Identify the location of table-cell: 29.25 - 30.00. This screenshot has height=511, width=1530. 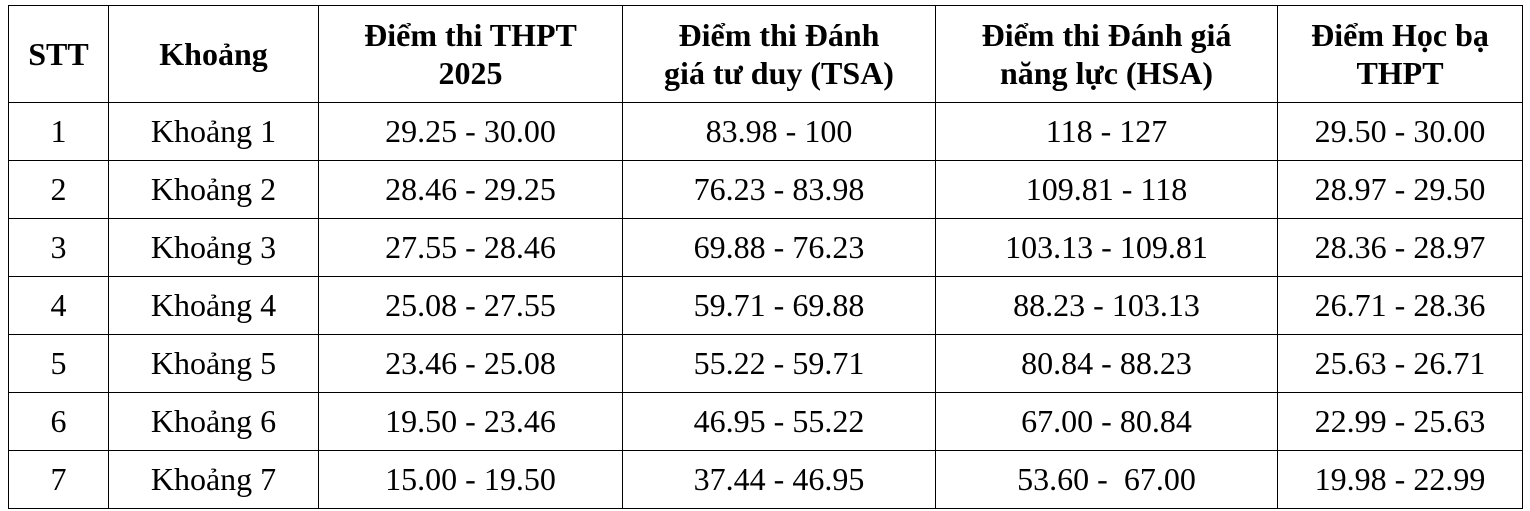
(470, 131).